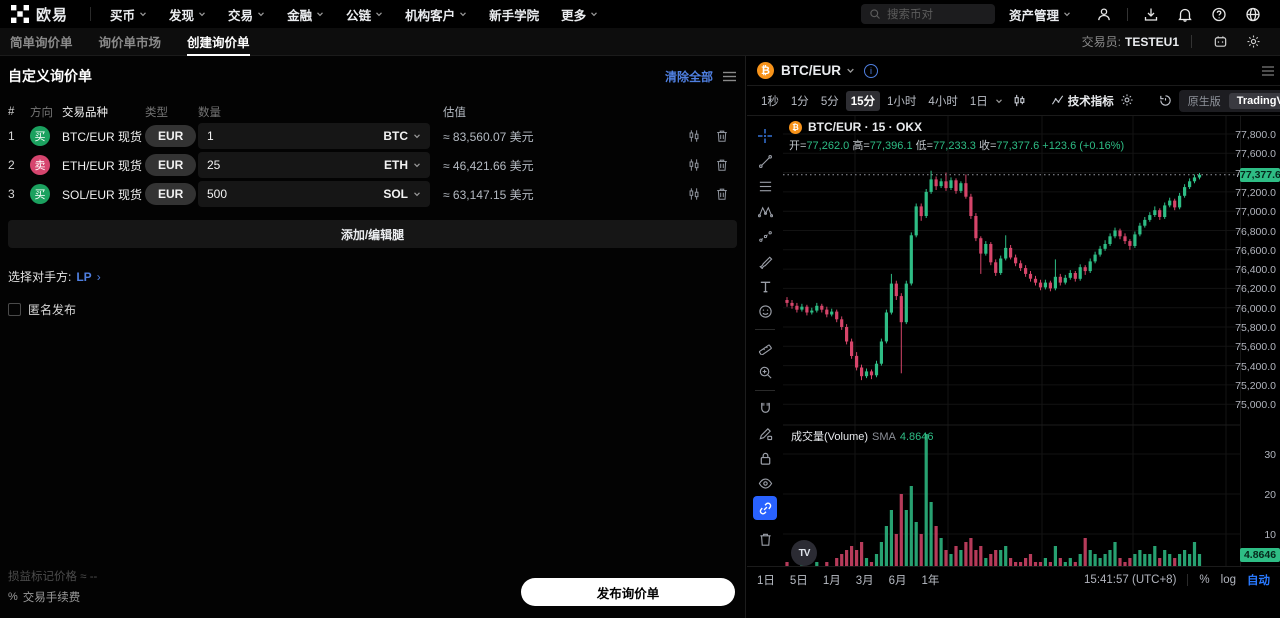 This screenshot has height=618, width=1280. Describe the element at coordinates (106, 136) in the screenshot. I see `instrument-select: BTC/EUR 现货›` at that location.